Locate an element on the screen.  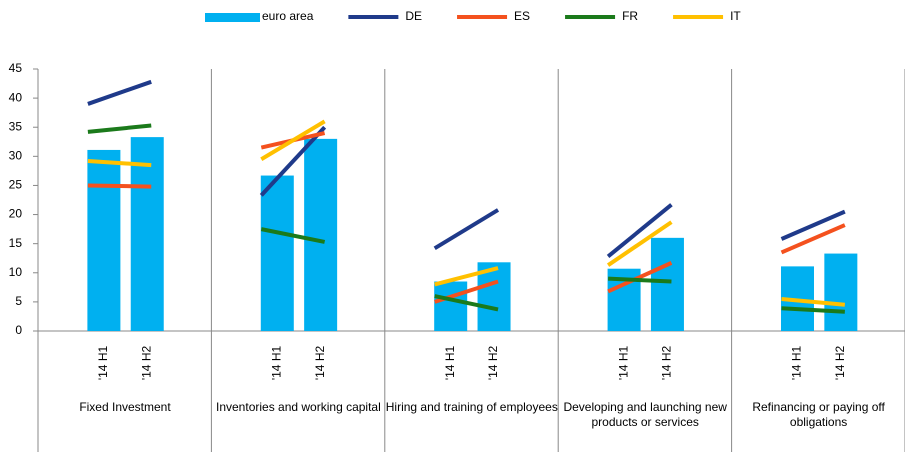
legend-label: DE is located at coordinates (413, 16).